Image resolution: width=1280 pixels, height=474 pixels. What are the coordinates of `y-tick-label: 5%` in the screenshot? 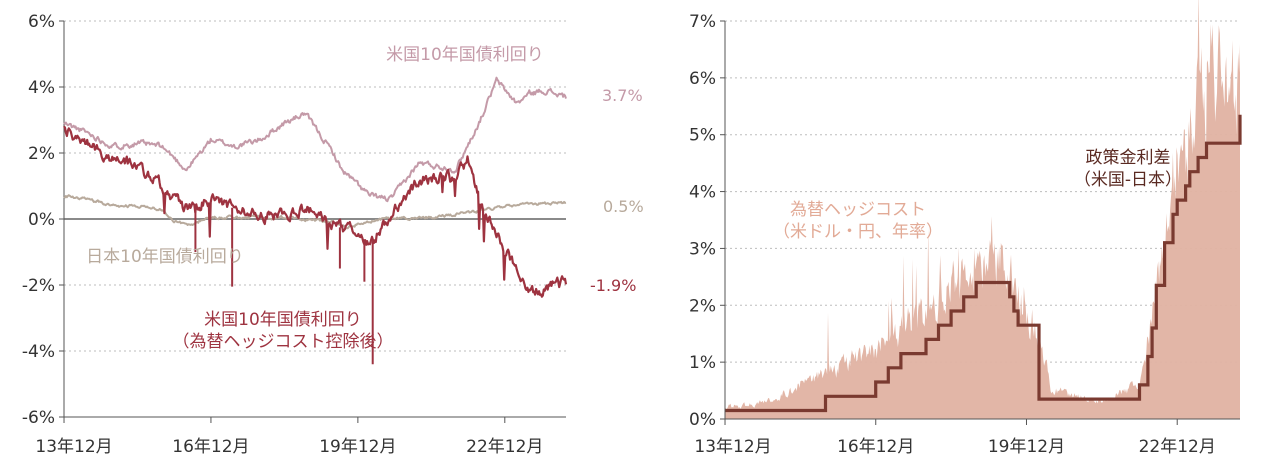 It's located at (702, 136).